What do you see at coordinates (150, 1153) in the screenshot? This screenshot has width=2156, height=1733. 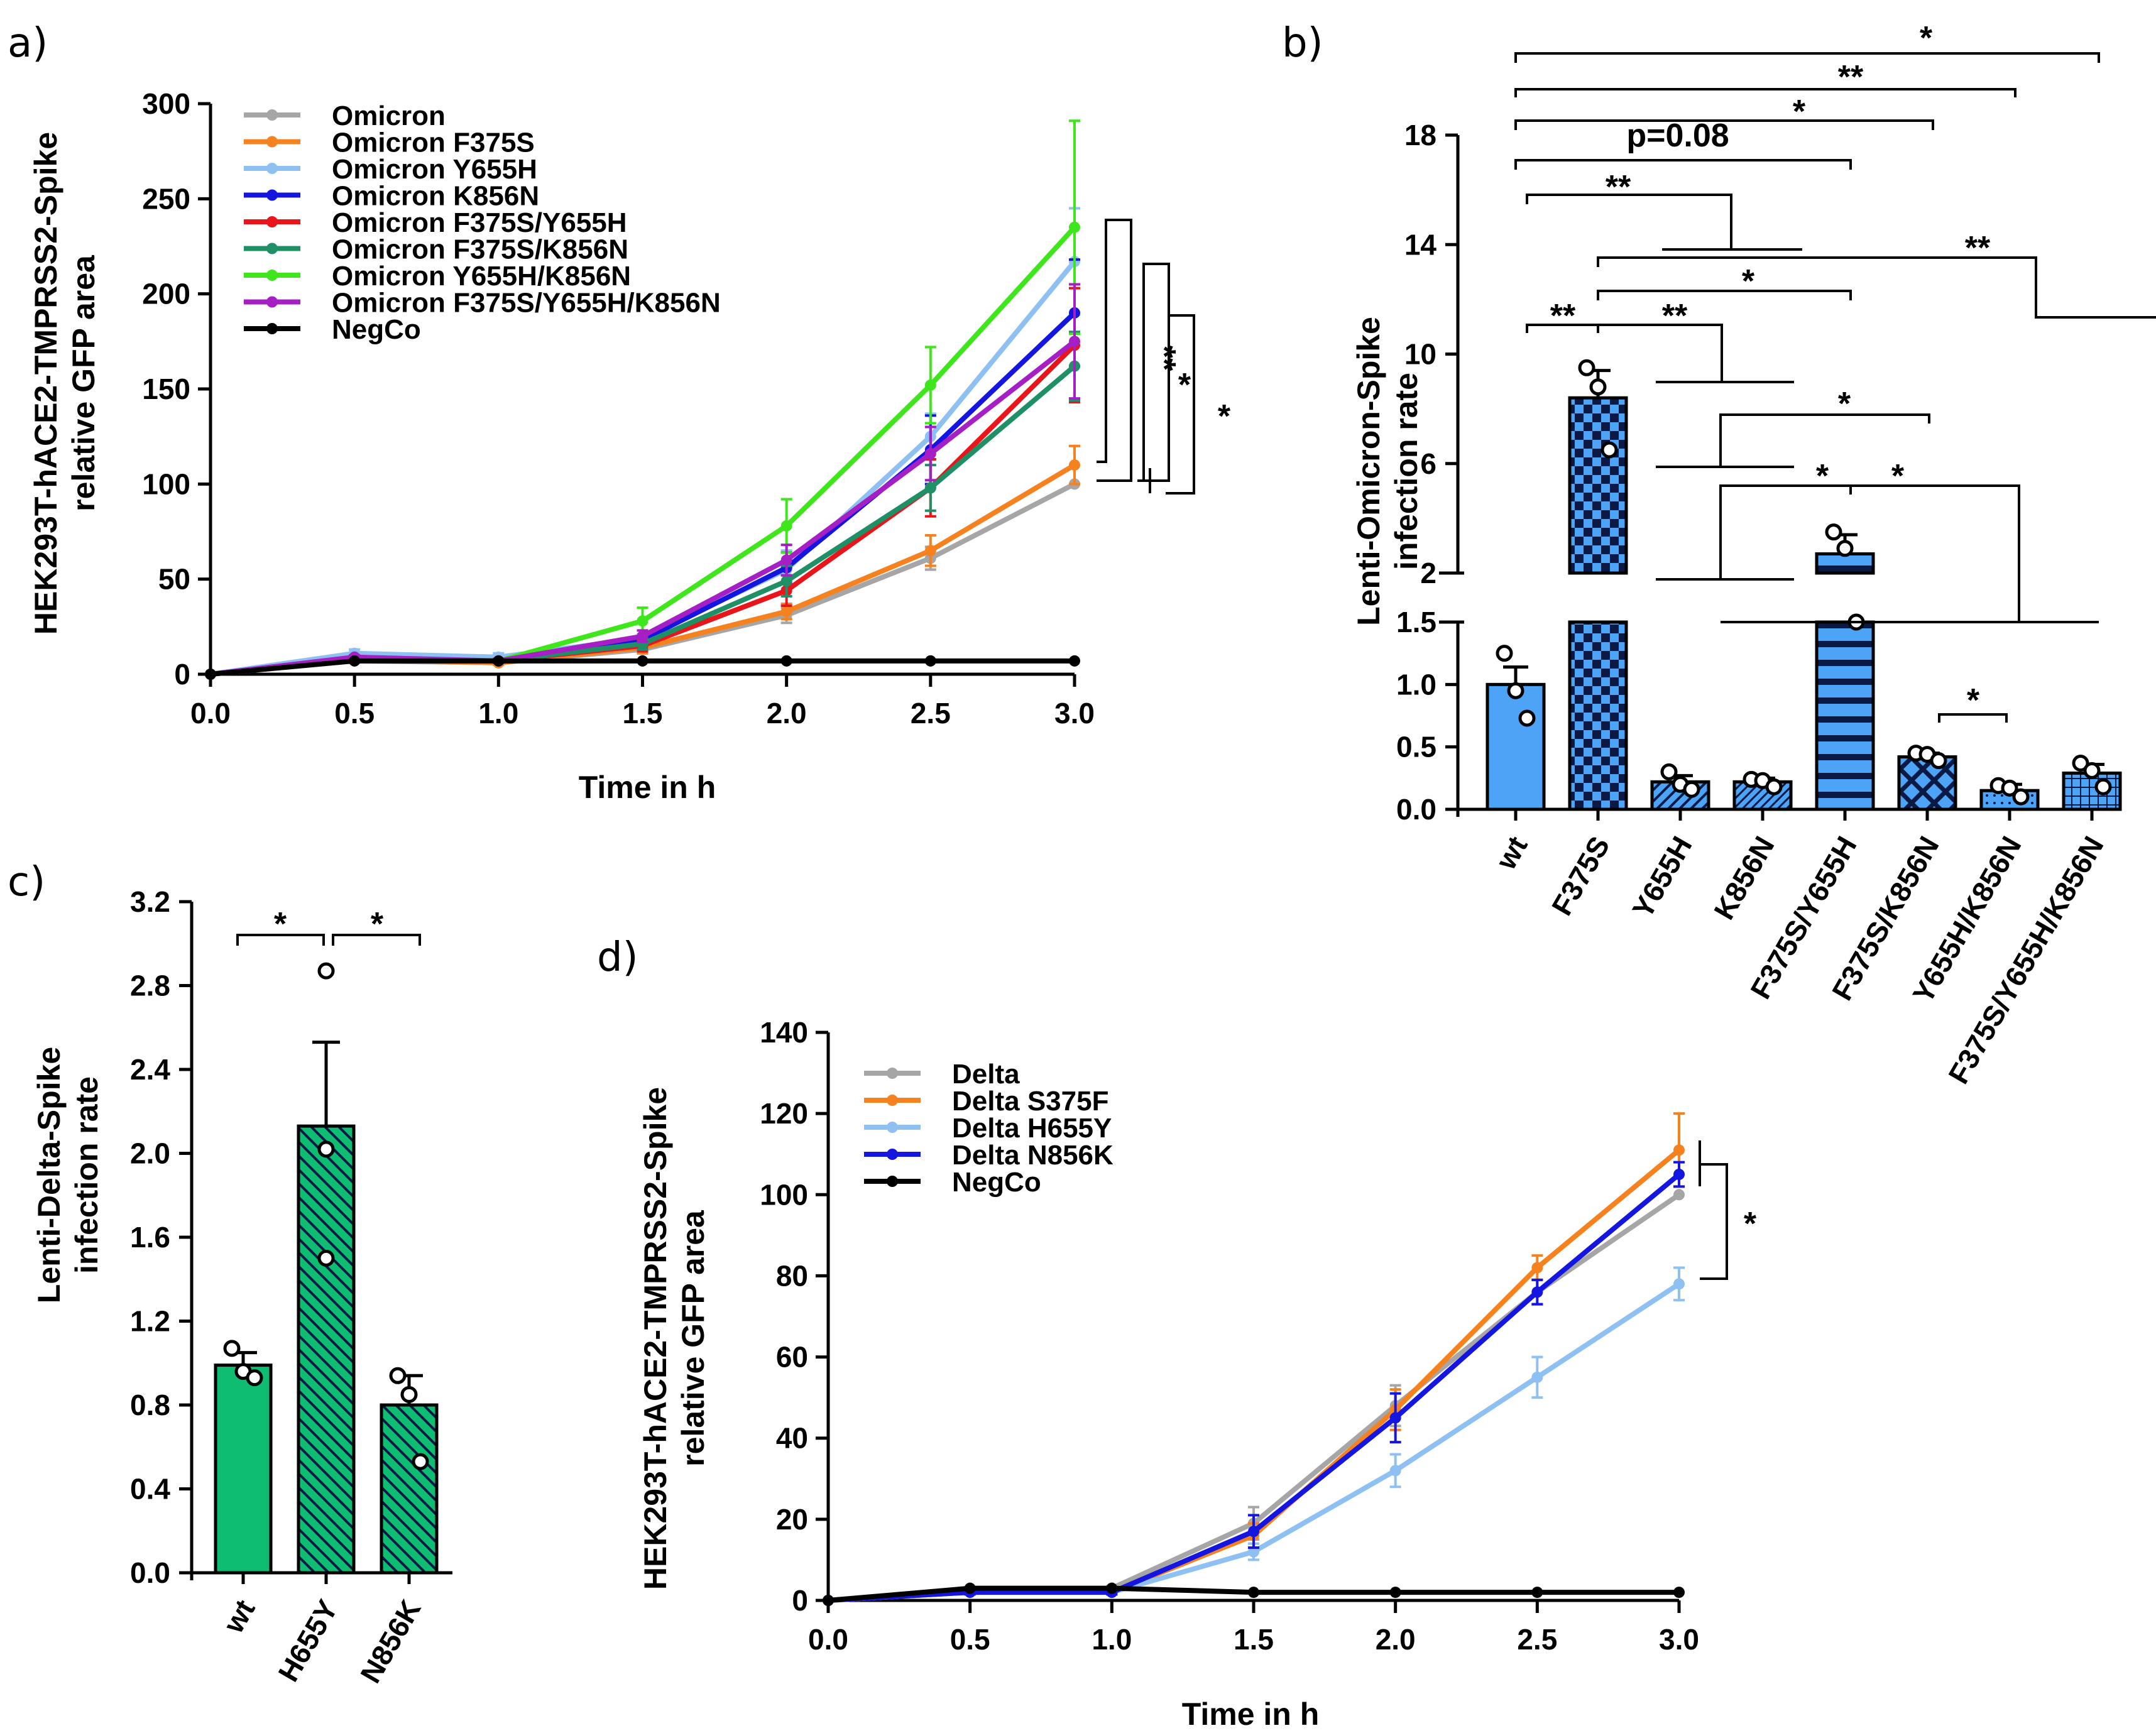 I see `y-tick-label: 2.0` at bounding box center [150, 1153].